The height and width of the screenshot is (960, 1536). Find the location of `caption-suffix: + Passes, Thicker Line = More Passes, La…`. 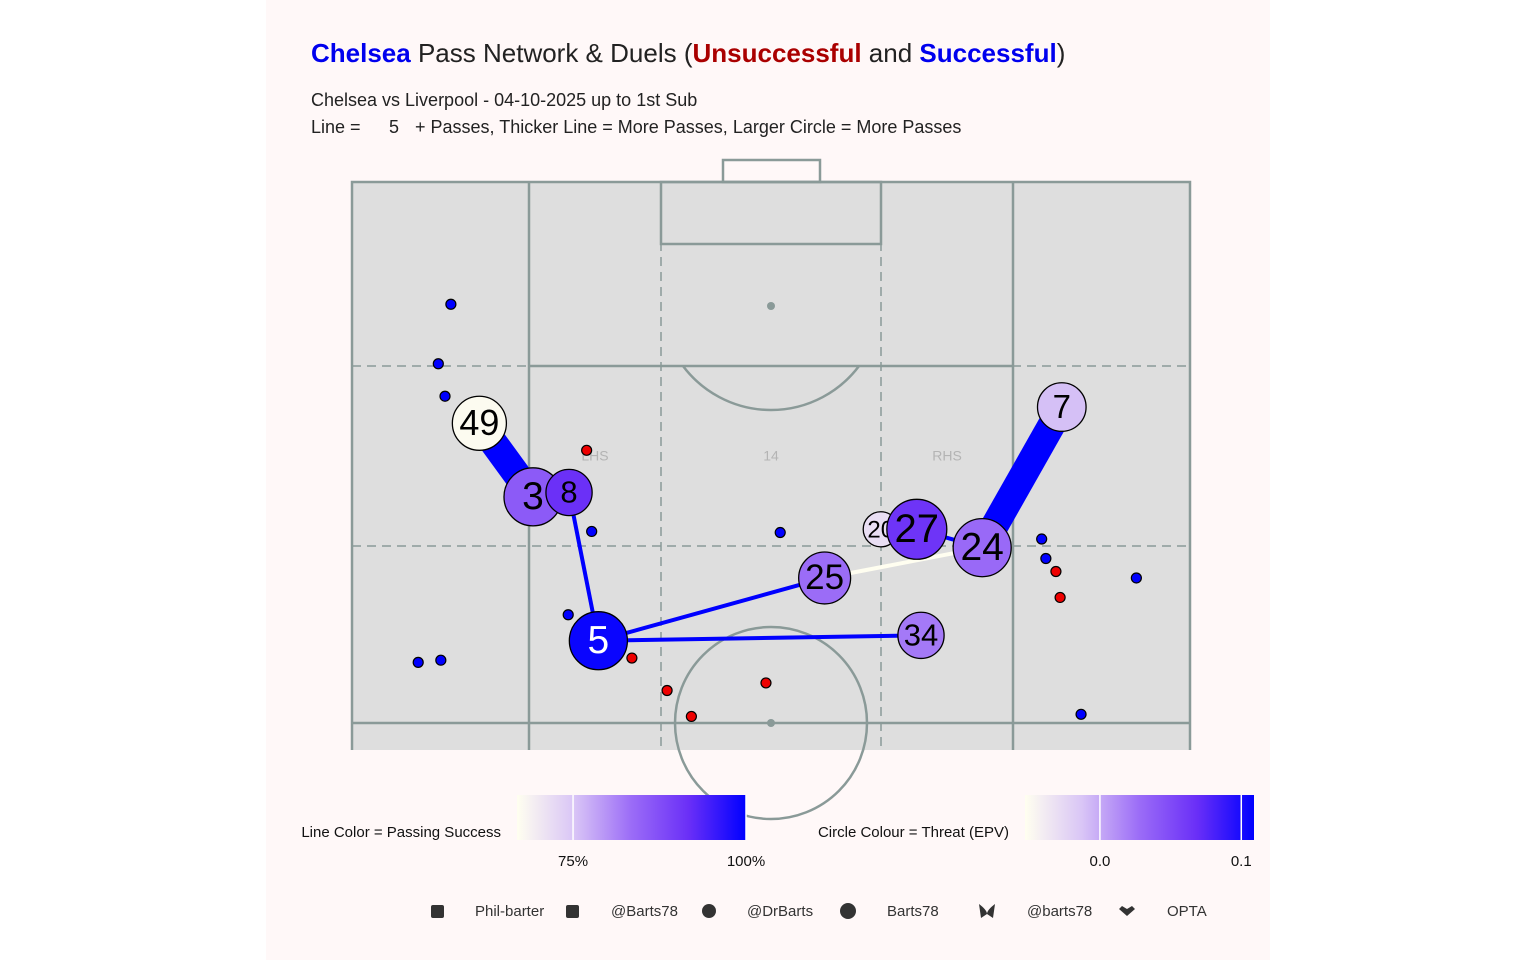

caption-suffix: + Passes, Thicker Line = More Passes, La… is located at coordinates (688, 127).